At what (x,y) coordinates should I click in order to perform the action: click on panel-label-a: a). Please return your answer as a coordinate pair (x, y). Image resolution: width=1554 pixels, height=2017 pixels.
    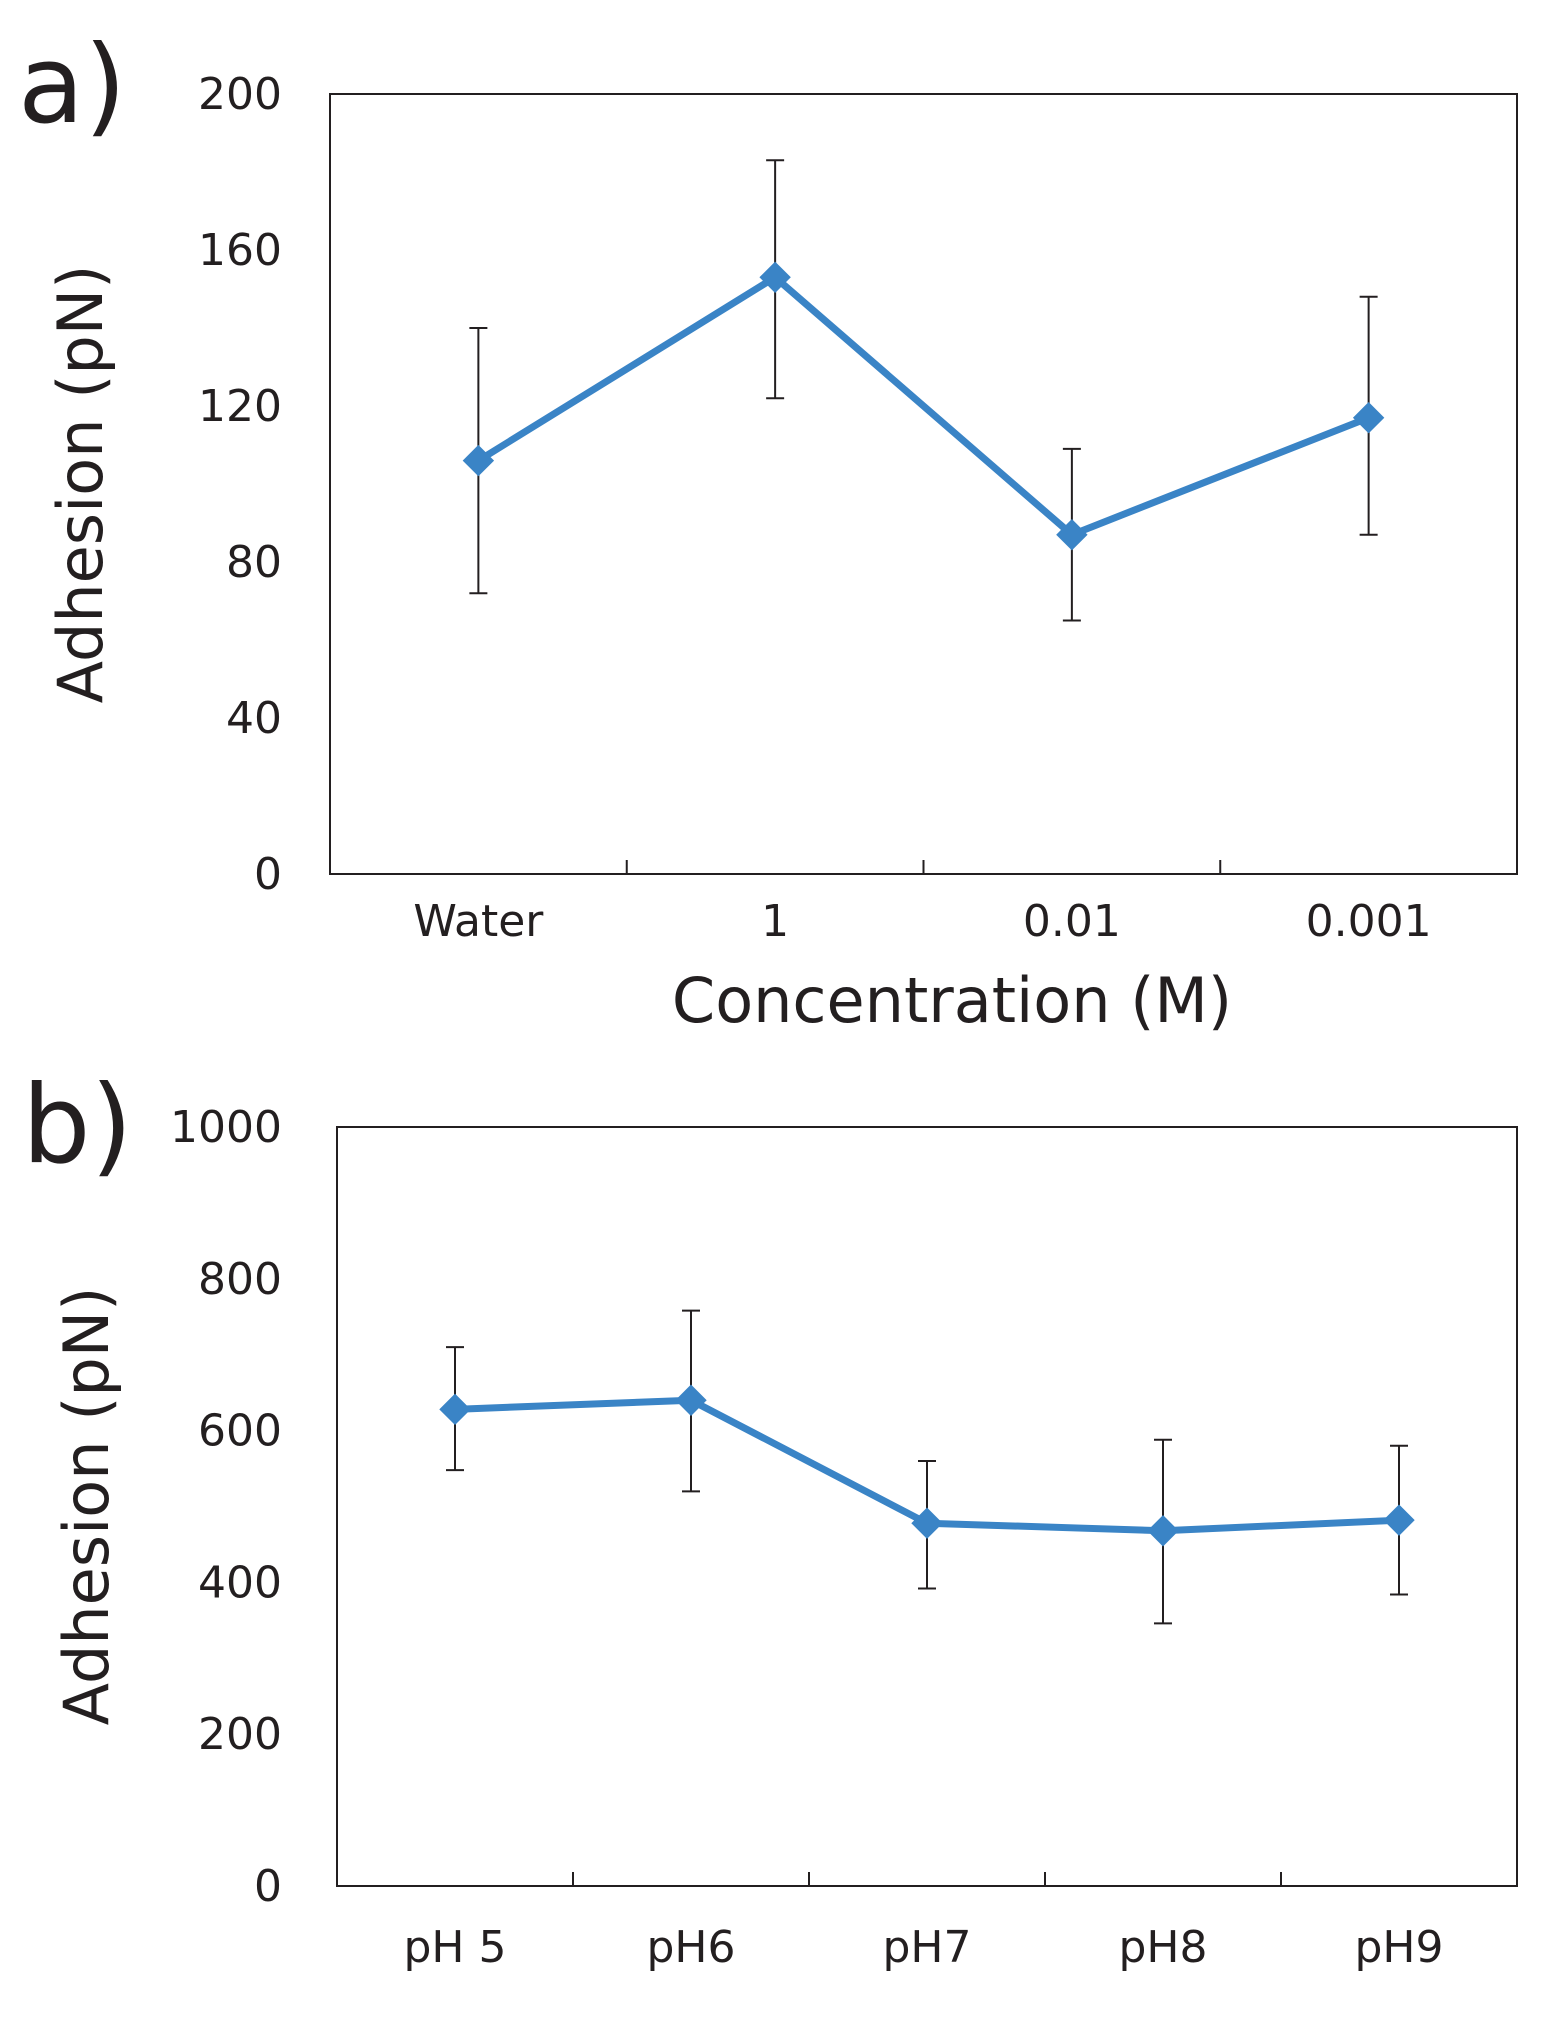
    Looking at the image, I should click on (72, 85).